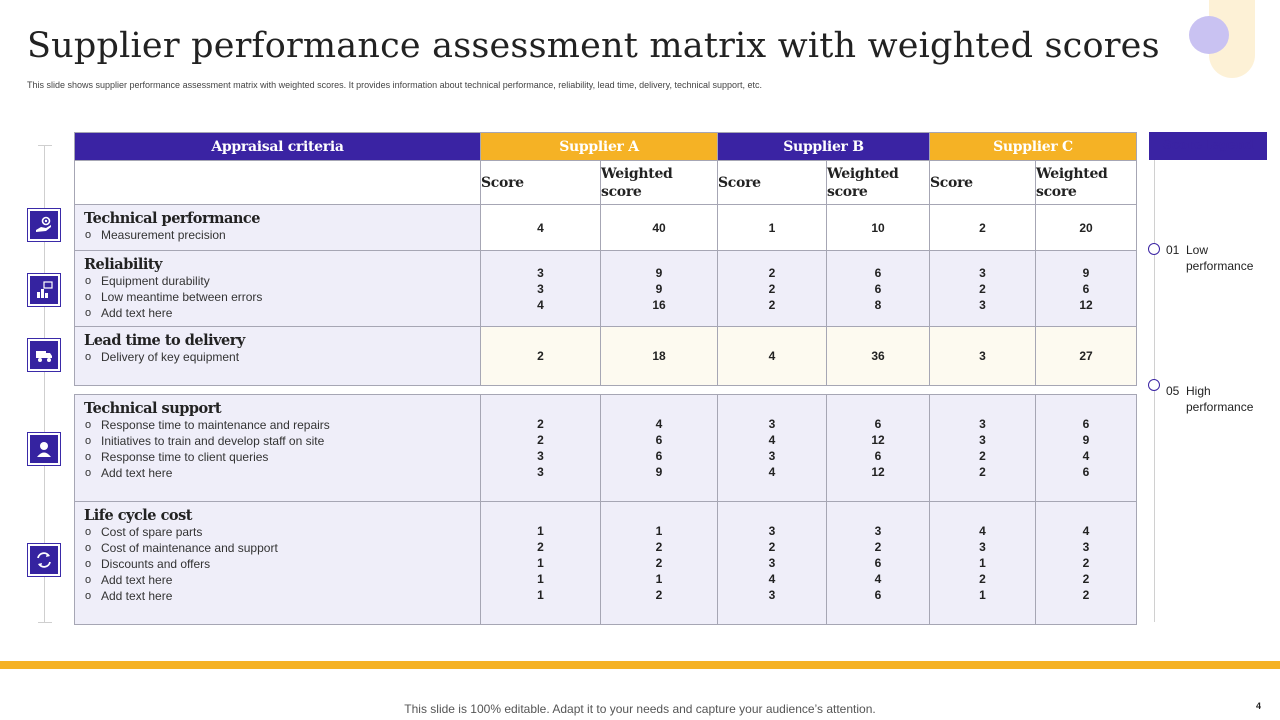 The width and height of the screenshot is (1280, 720). I want to click on criteria-title: Life cycle cost, so click(138, 515).